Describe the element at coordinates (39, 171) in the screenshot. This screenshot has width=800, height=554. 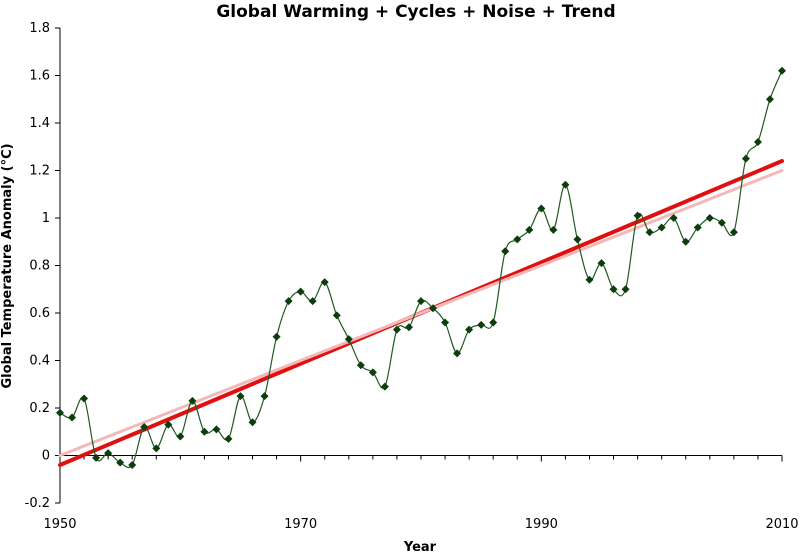
I see `y-tick-label: 1.2` at that location.